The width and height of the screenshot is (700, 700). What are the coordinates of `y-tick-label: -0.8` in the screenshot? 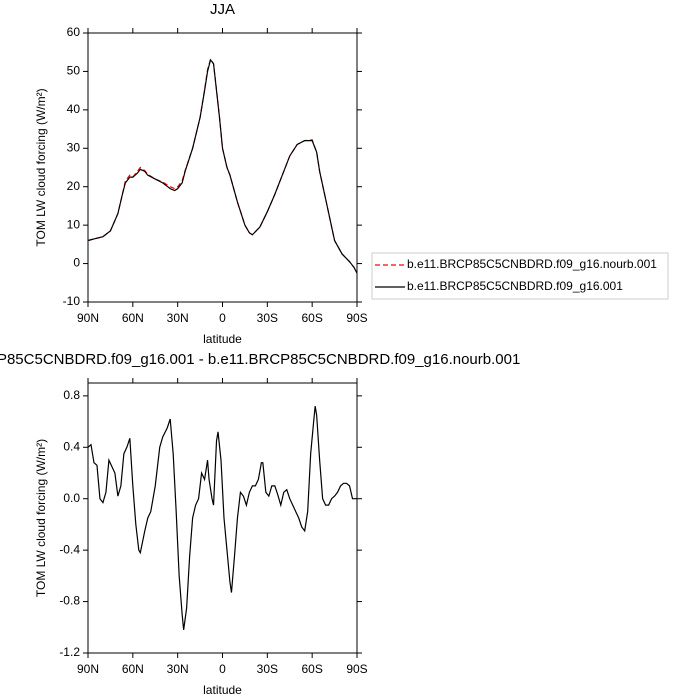 It's located at (69, 601).